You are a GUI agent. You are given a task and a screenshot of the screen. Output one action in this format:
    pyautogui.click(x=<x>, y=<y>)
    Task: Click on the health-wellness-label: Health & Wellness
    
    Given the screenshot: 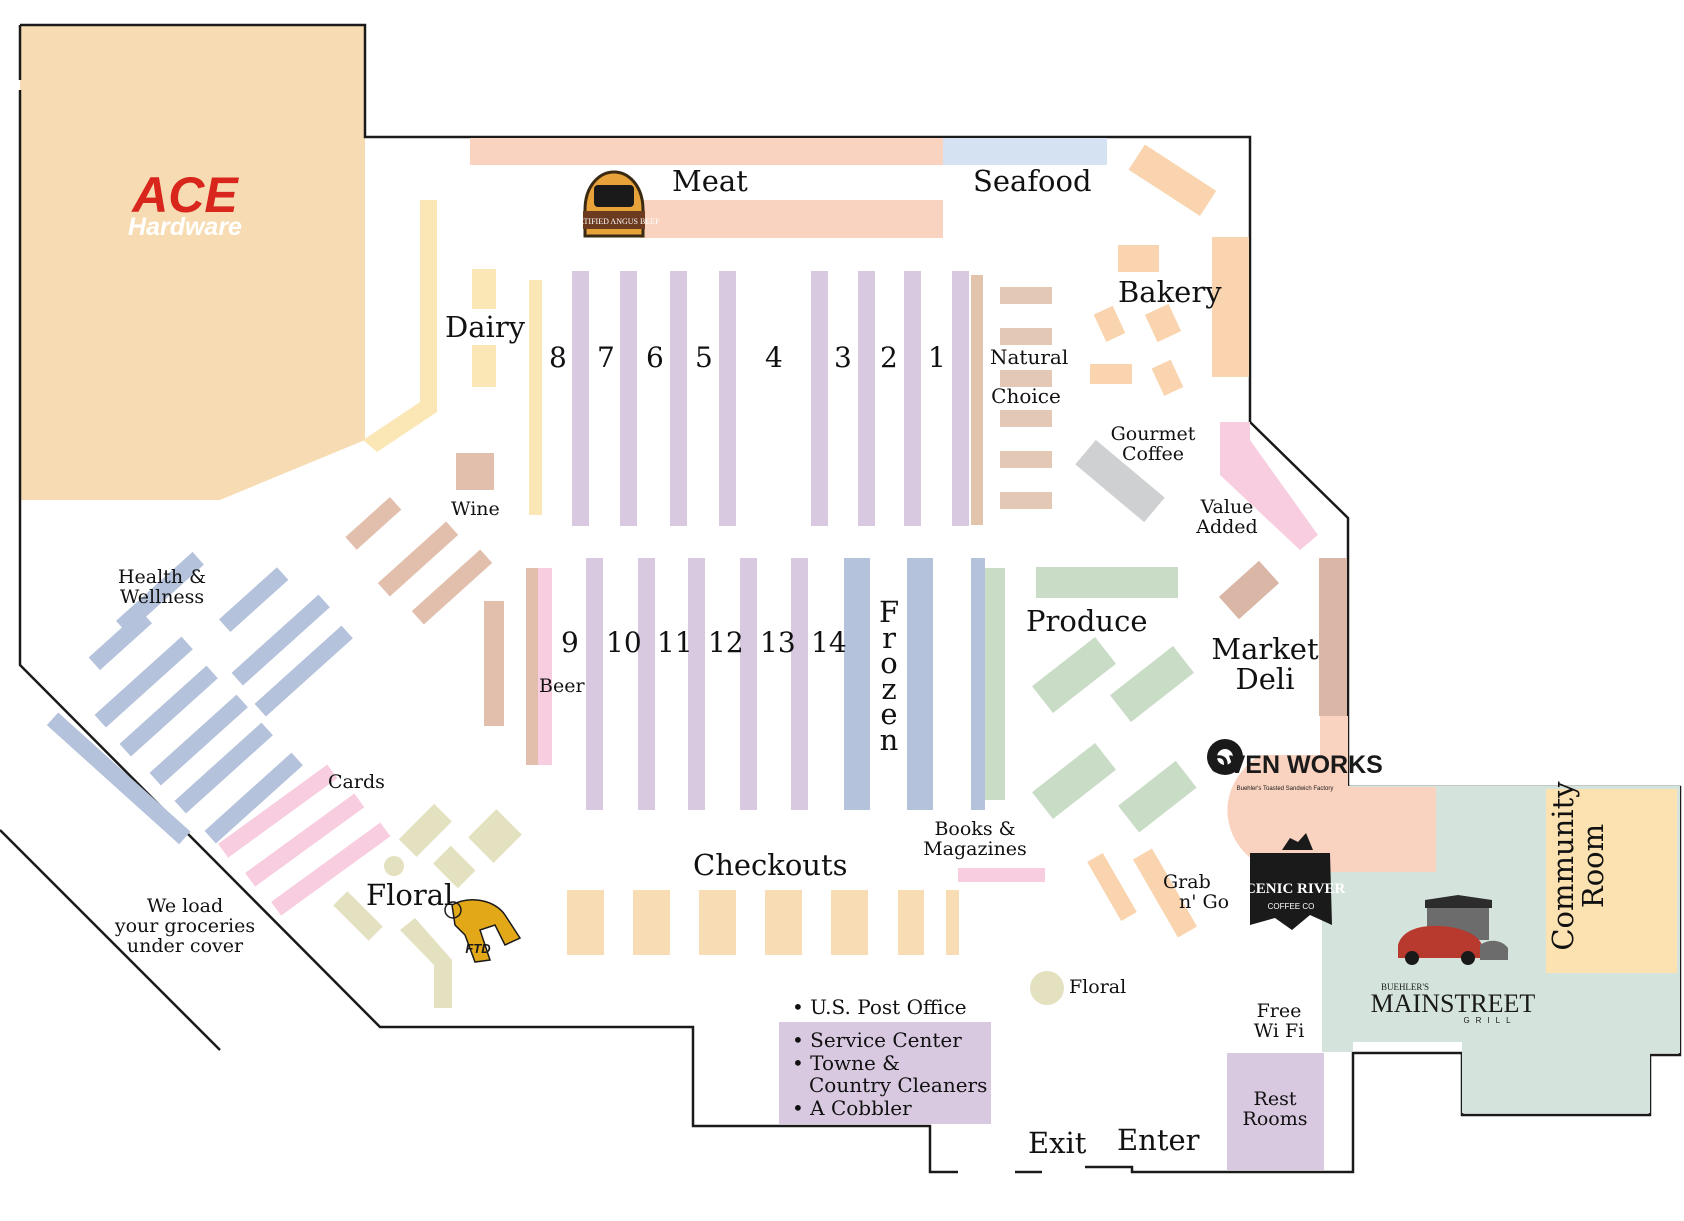 What is the action you would take?
    pyautogui.click(x=162, y=587)
    